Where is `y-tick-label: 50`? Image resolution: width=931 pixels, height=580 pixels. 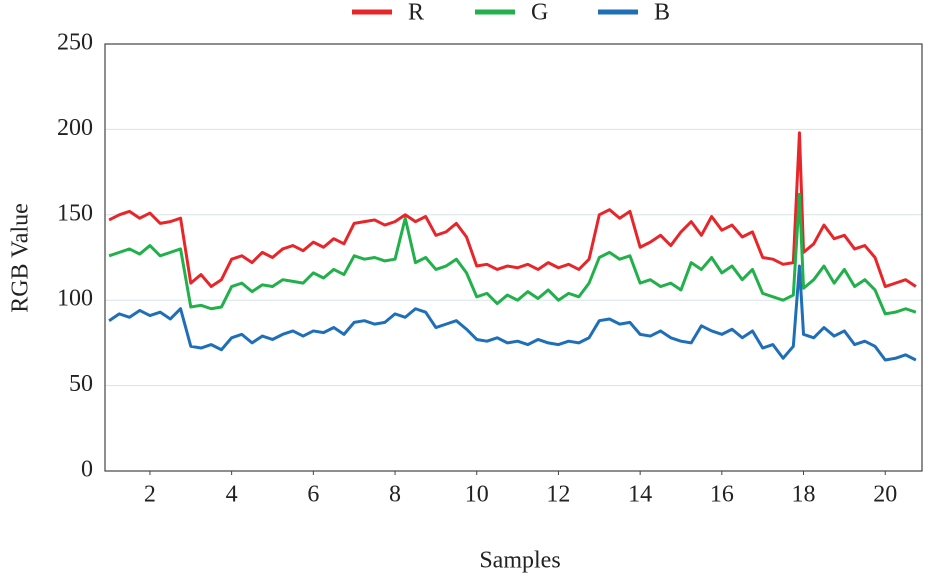 y-tick-label: 50 is located at coordinates (81, 384).